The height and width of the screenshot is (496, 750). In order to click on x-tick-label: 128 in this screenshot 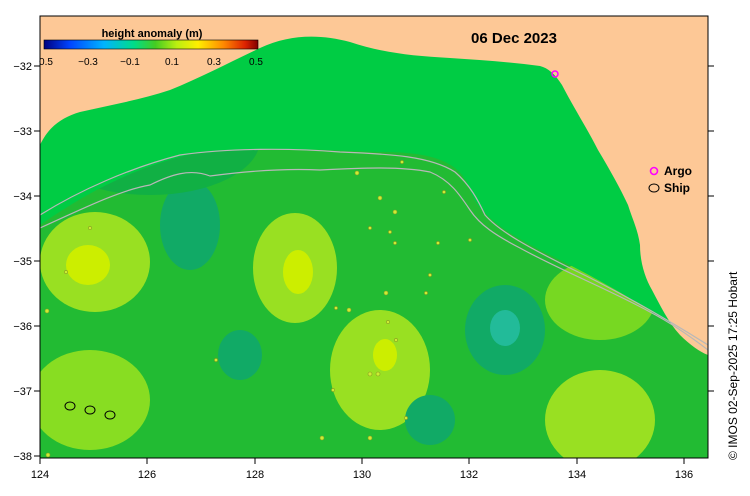, I will do `click(255, 475)`.